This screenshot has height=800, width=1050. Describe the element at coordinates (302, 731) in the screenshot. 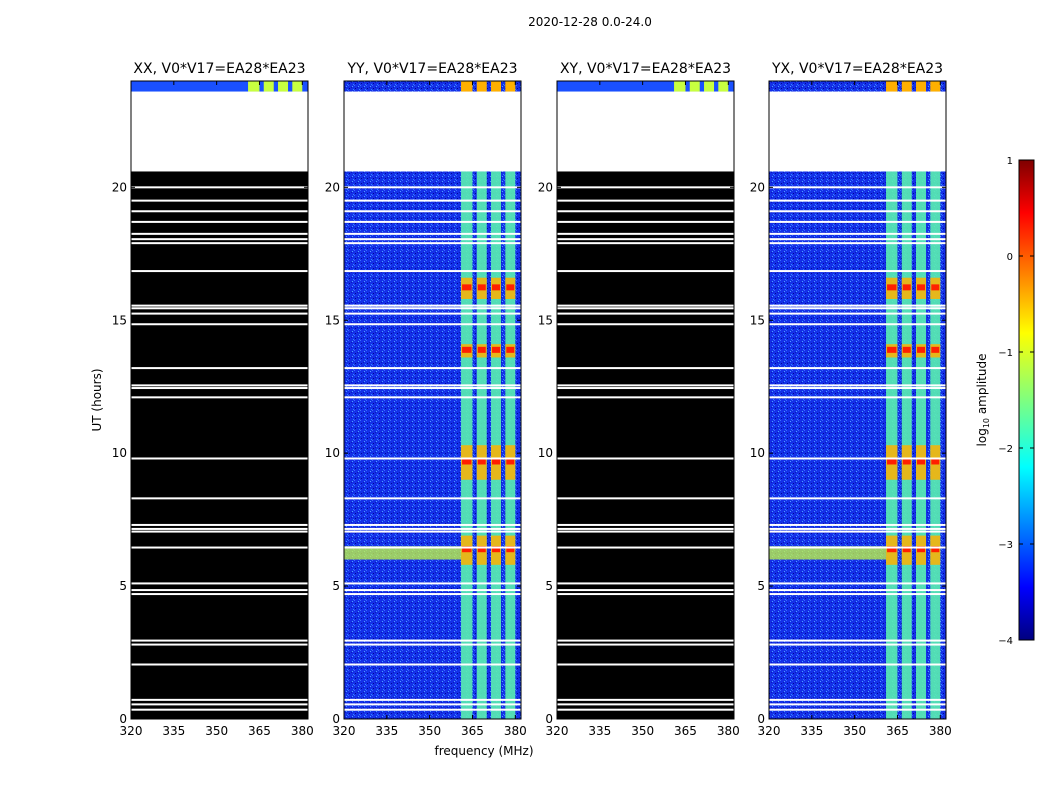

I see `x-tick-label: 380` at that location.